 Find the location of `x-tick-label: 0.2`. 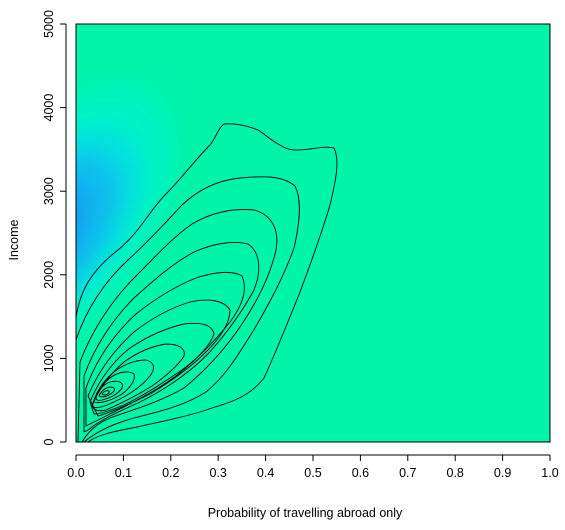

x-tick-label: 0.2 is located at coordinates (170, 473).